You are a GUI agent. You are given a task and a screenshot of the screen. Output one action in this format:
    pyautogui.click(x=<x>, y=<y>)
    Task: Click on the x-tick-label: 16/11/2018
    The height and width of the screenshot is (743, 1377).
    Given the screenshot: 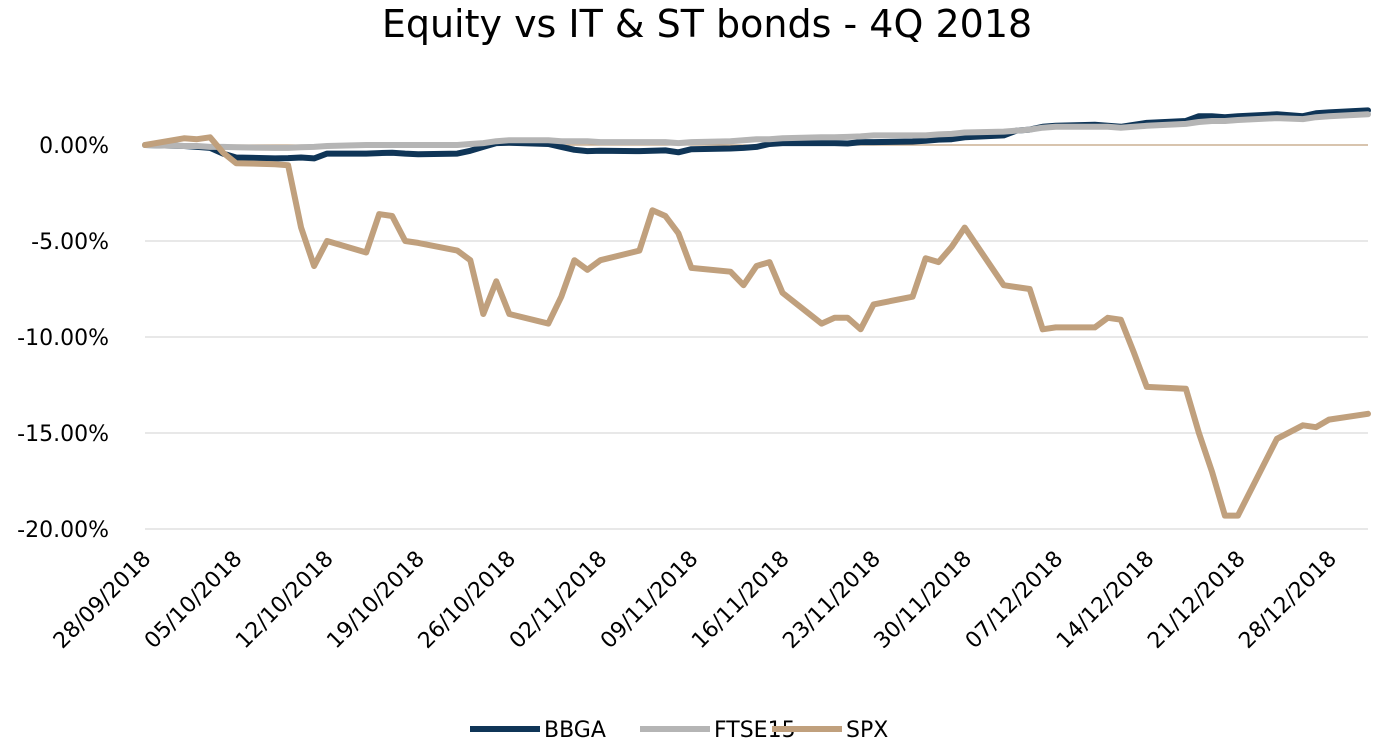 What is the action you would take?
    pyautogui.click(x=740, y=600)
    